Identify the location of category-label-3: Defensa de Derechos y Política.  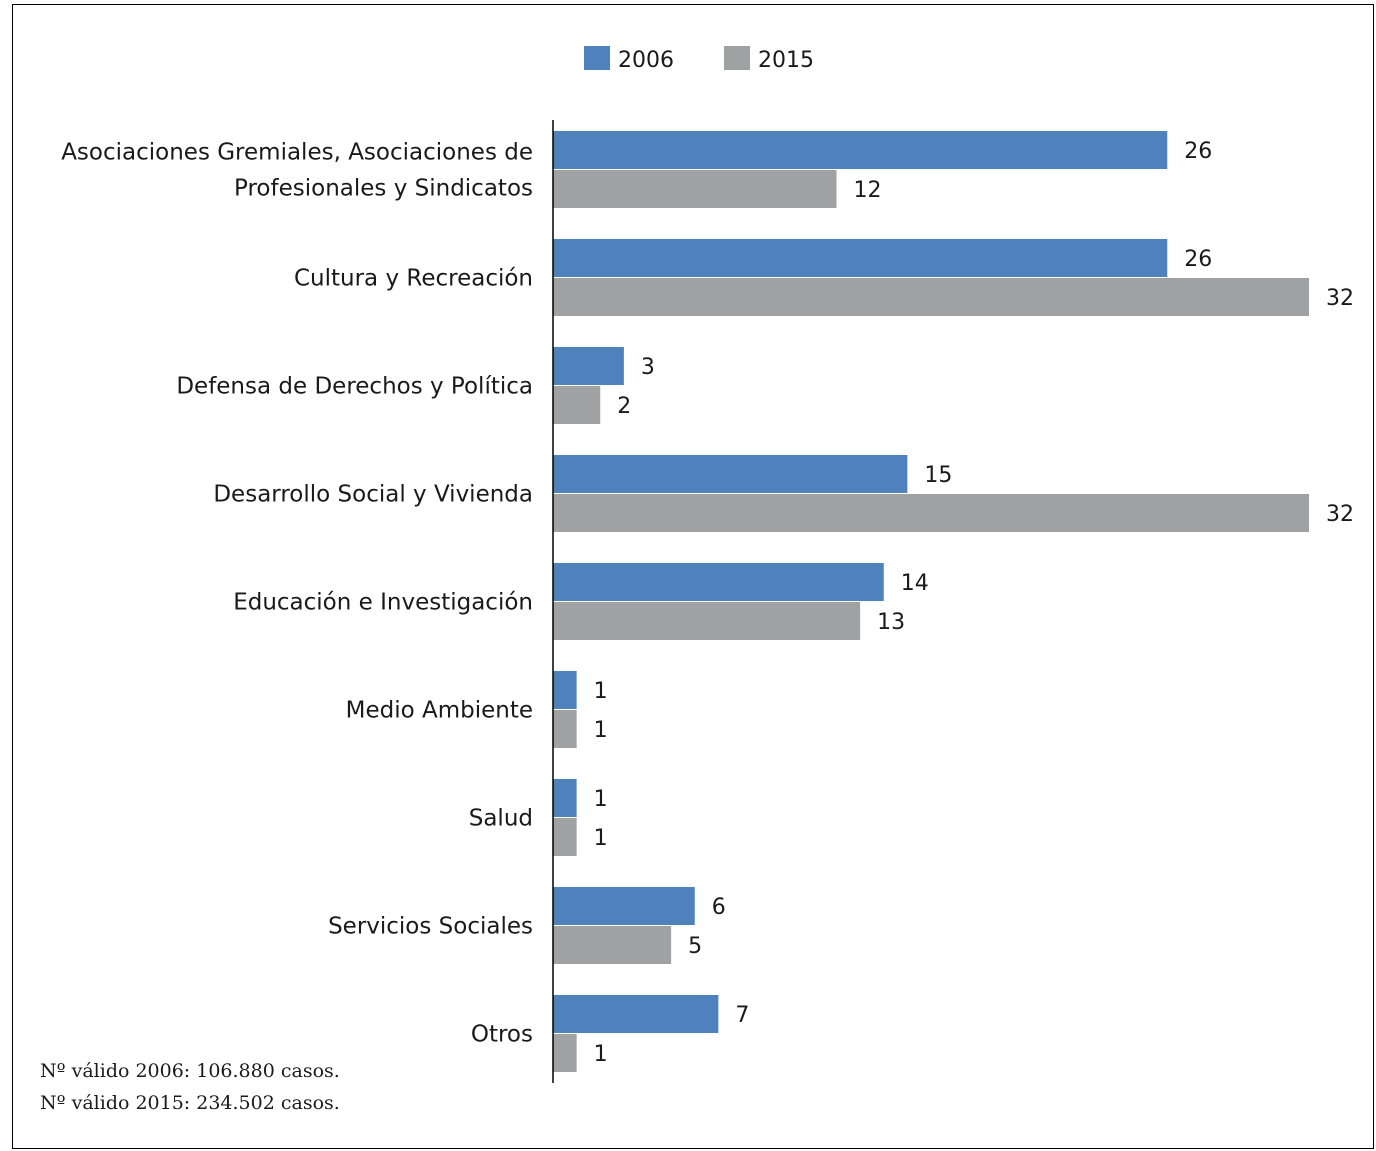
(354, 387).